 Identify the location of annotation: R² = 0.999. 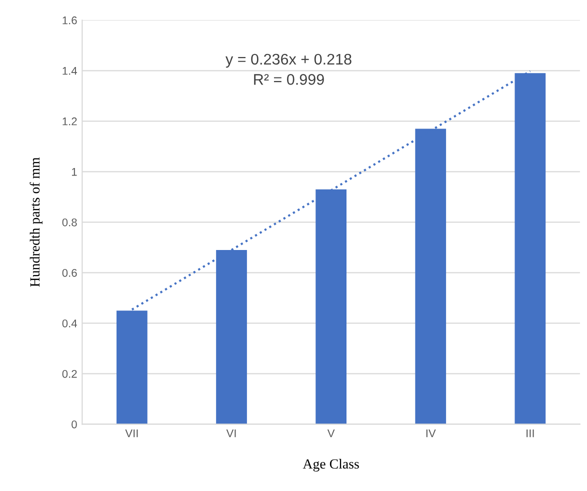
(289, 79).